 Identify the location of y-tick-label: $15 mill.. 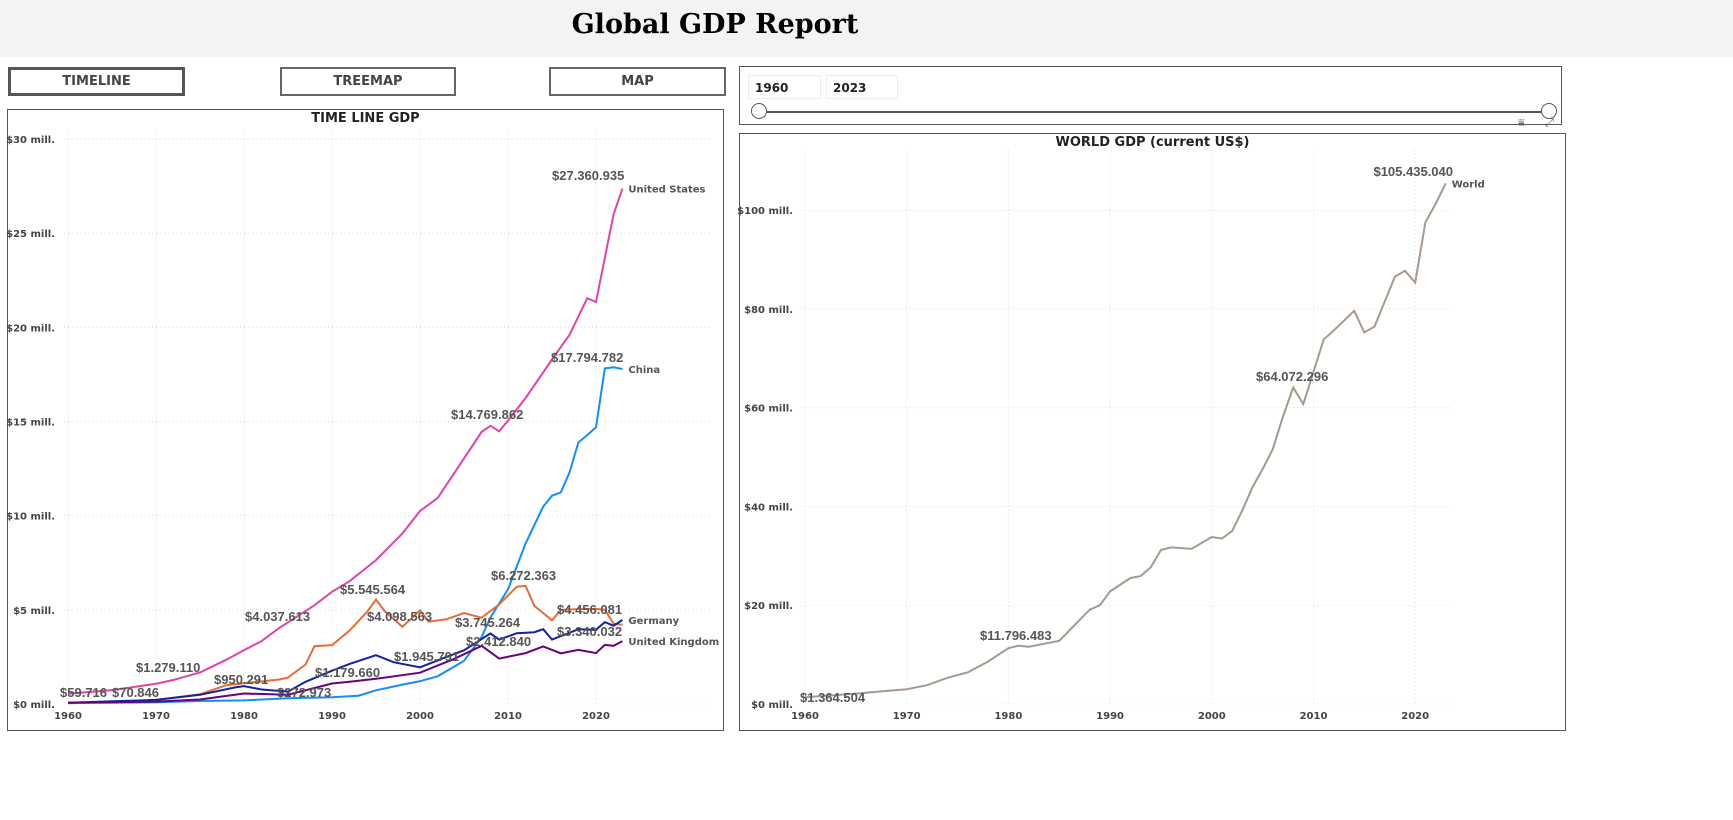
(30, 423).